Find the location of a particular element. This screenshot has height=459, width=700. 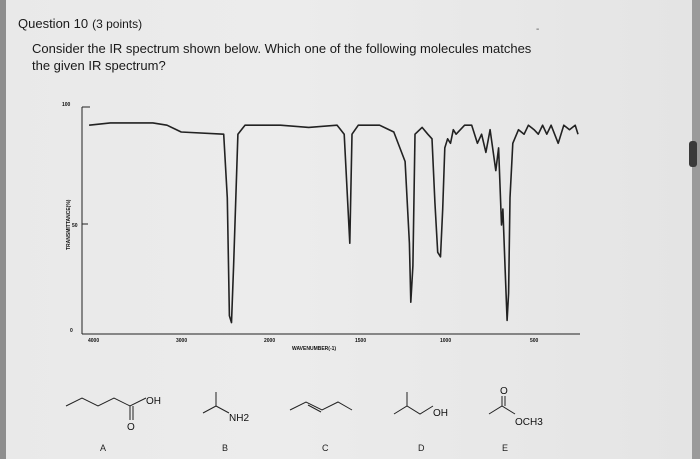

choice-d-label: D is located at coordinates (421, 448).